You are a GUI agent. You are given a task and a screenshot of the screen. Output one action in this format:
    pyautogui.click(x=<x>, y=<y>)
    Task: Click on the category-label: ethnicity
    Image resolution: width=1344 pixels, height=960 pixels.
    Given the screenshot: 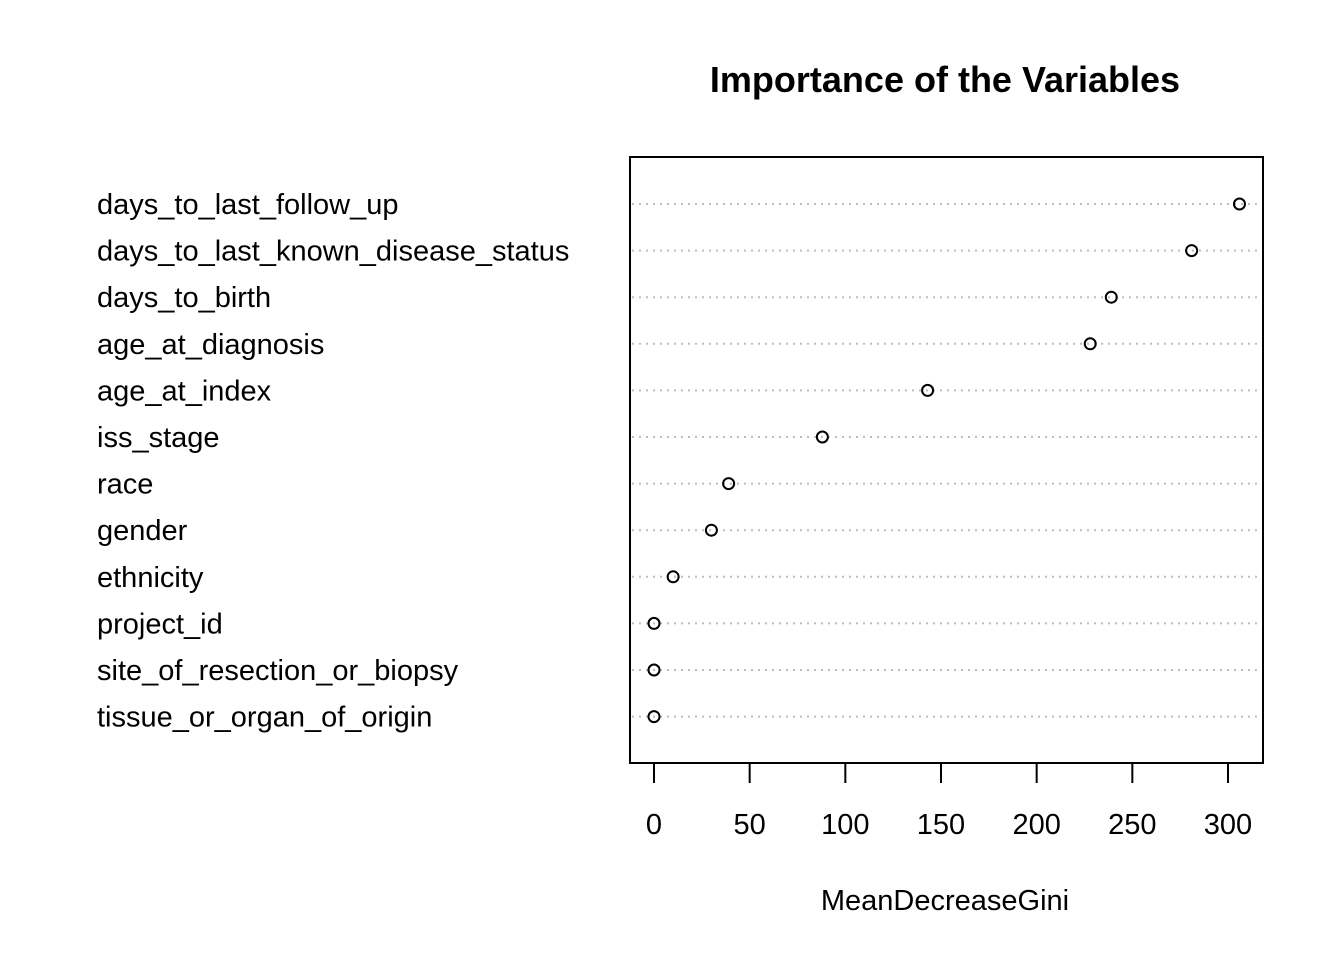 What is the action you would take?
    pyautogui.click(x=150, y=578)
    